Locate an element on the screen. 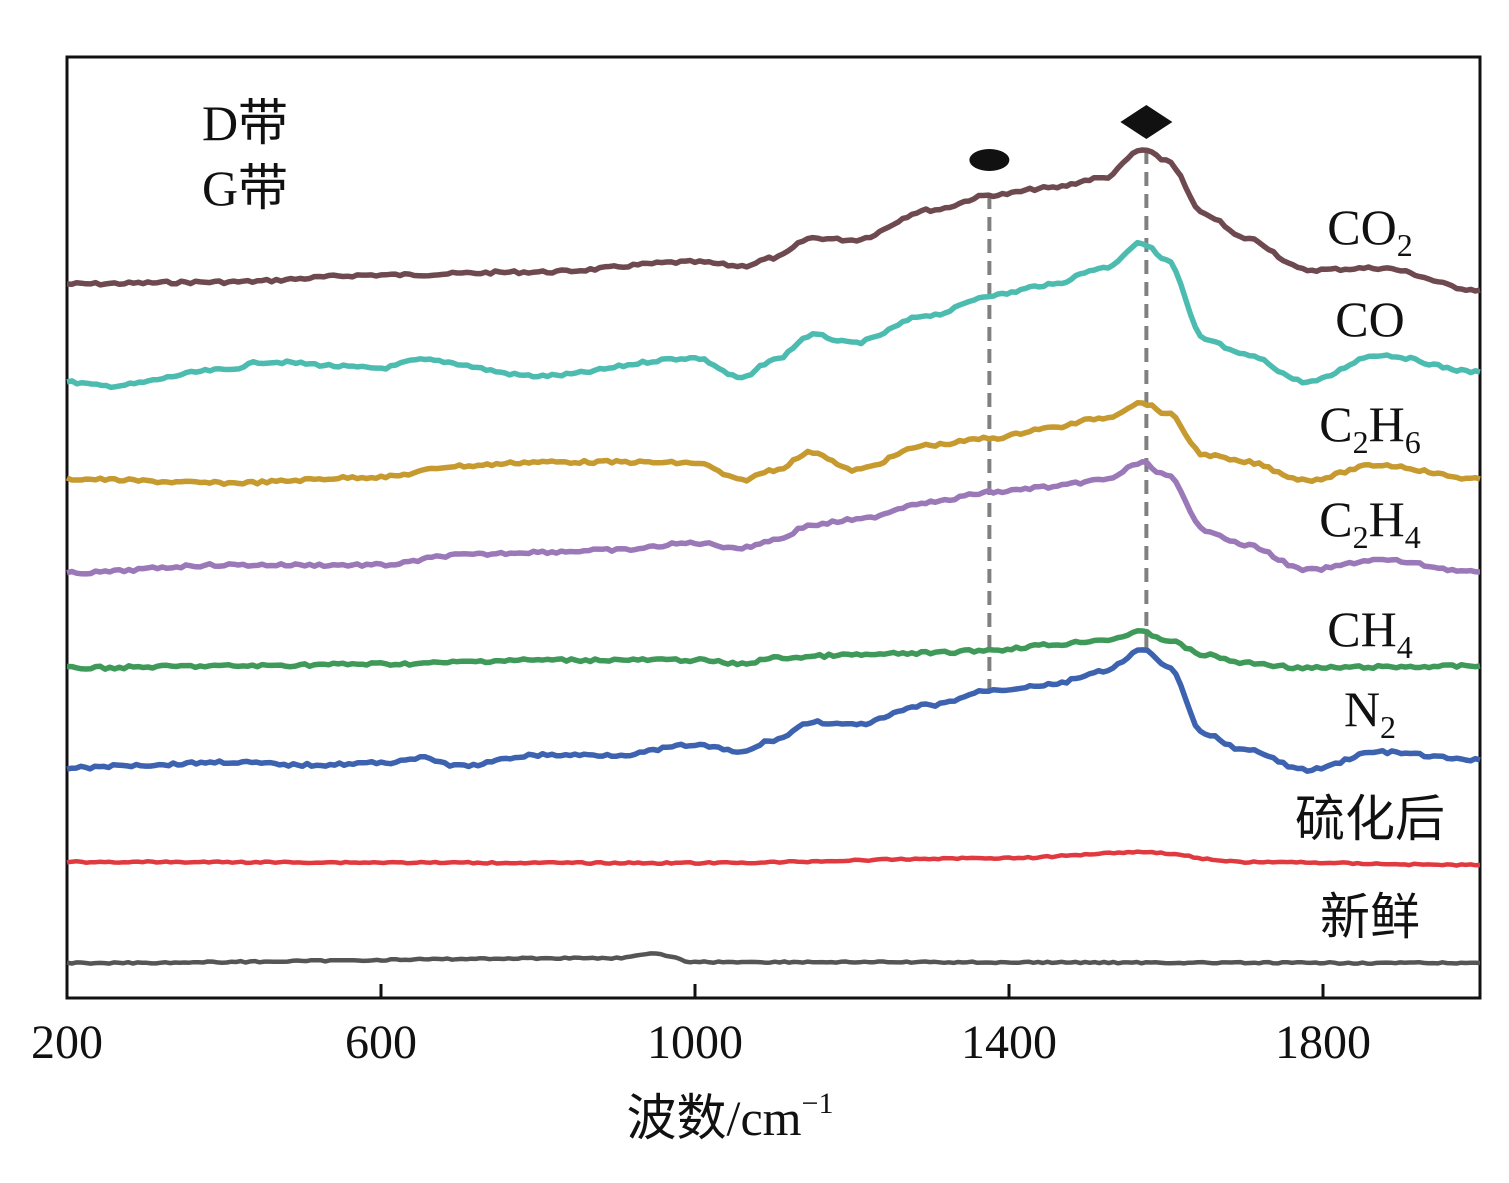  series-label: N2 is located at coordinates (1370, 713).